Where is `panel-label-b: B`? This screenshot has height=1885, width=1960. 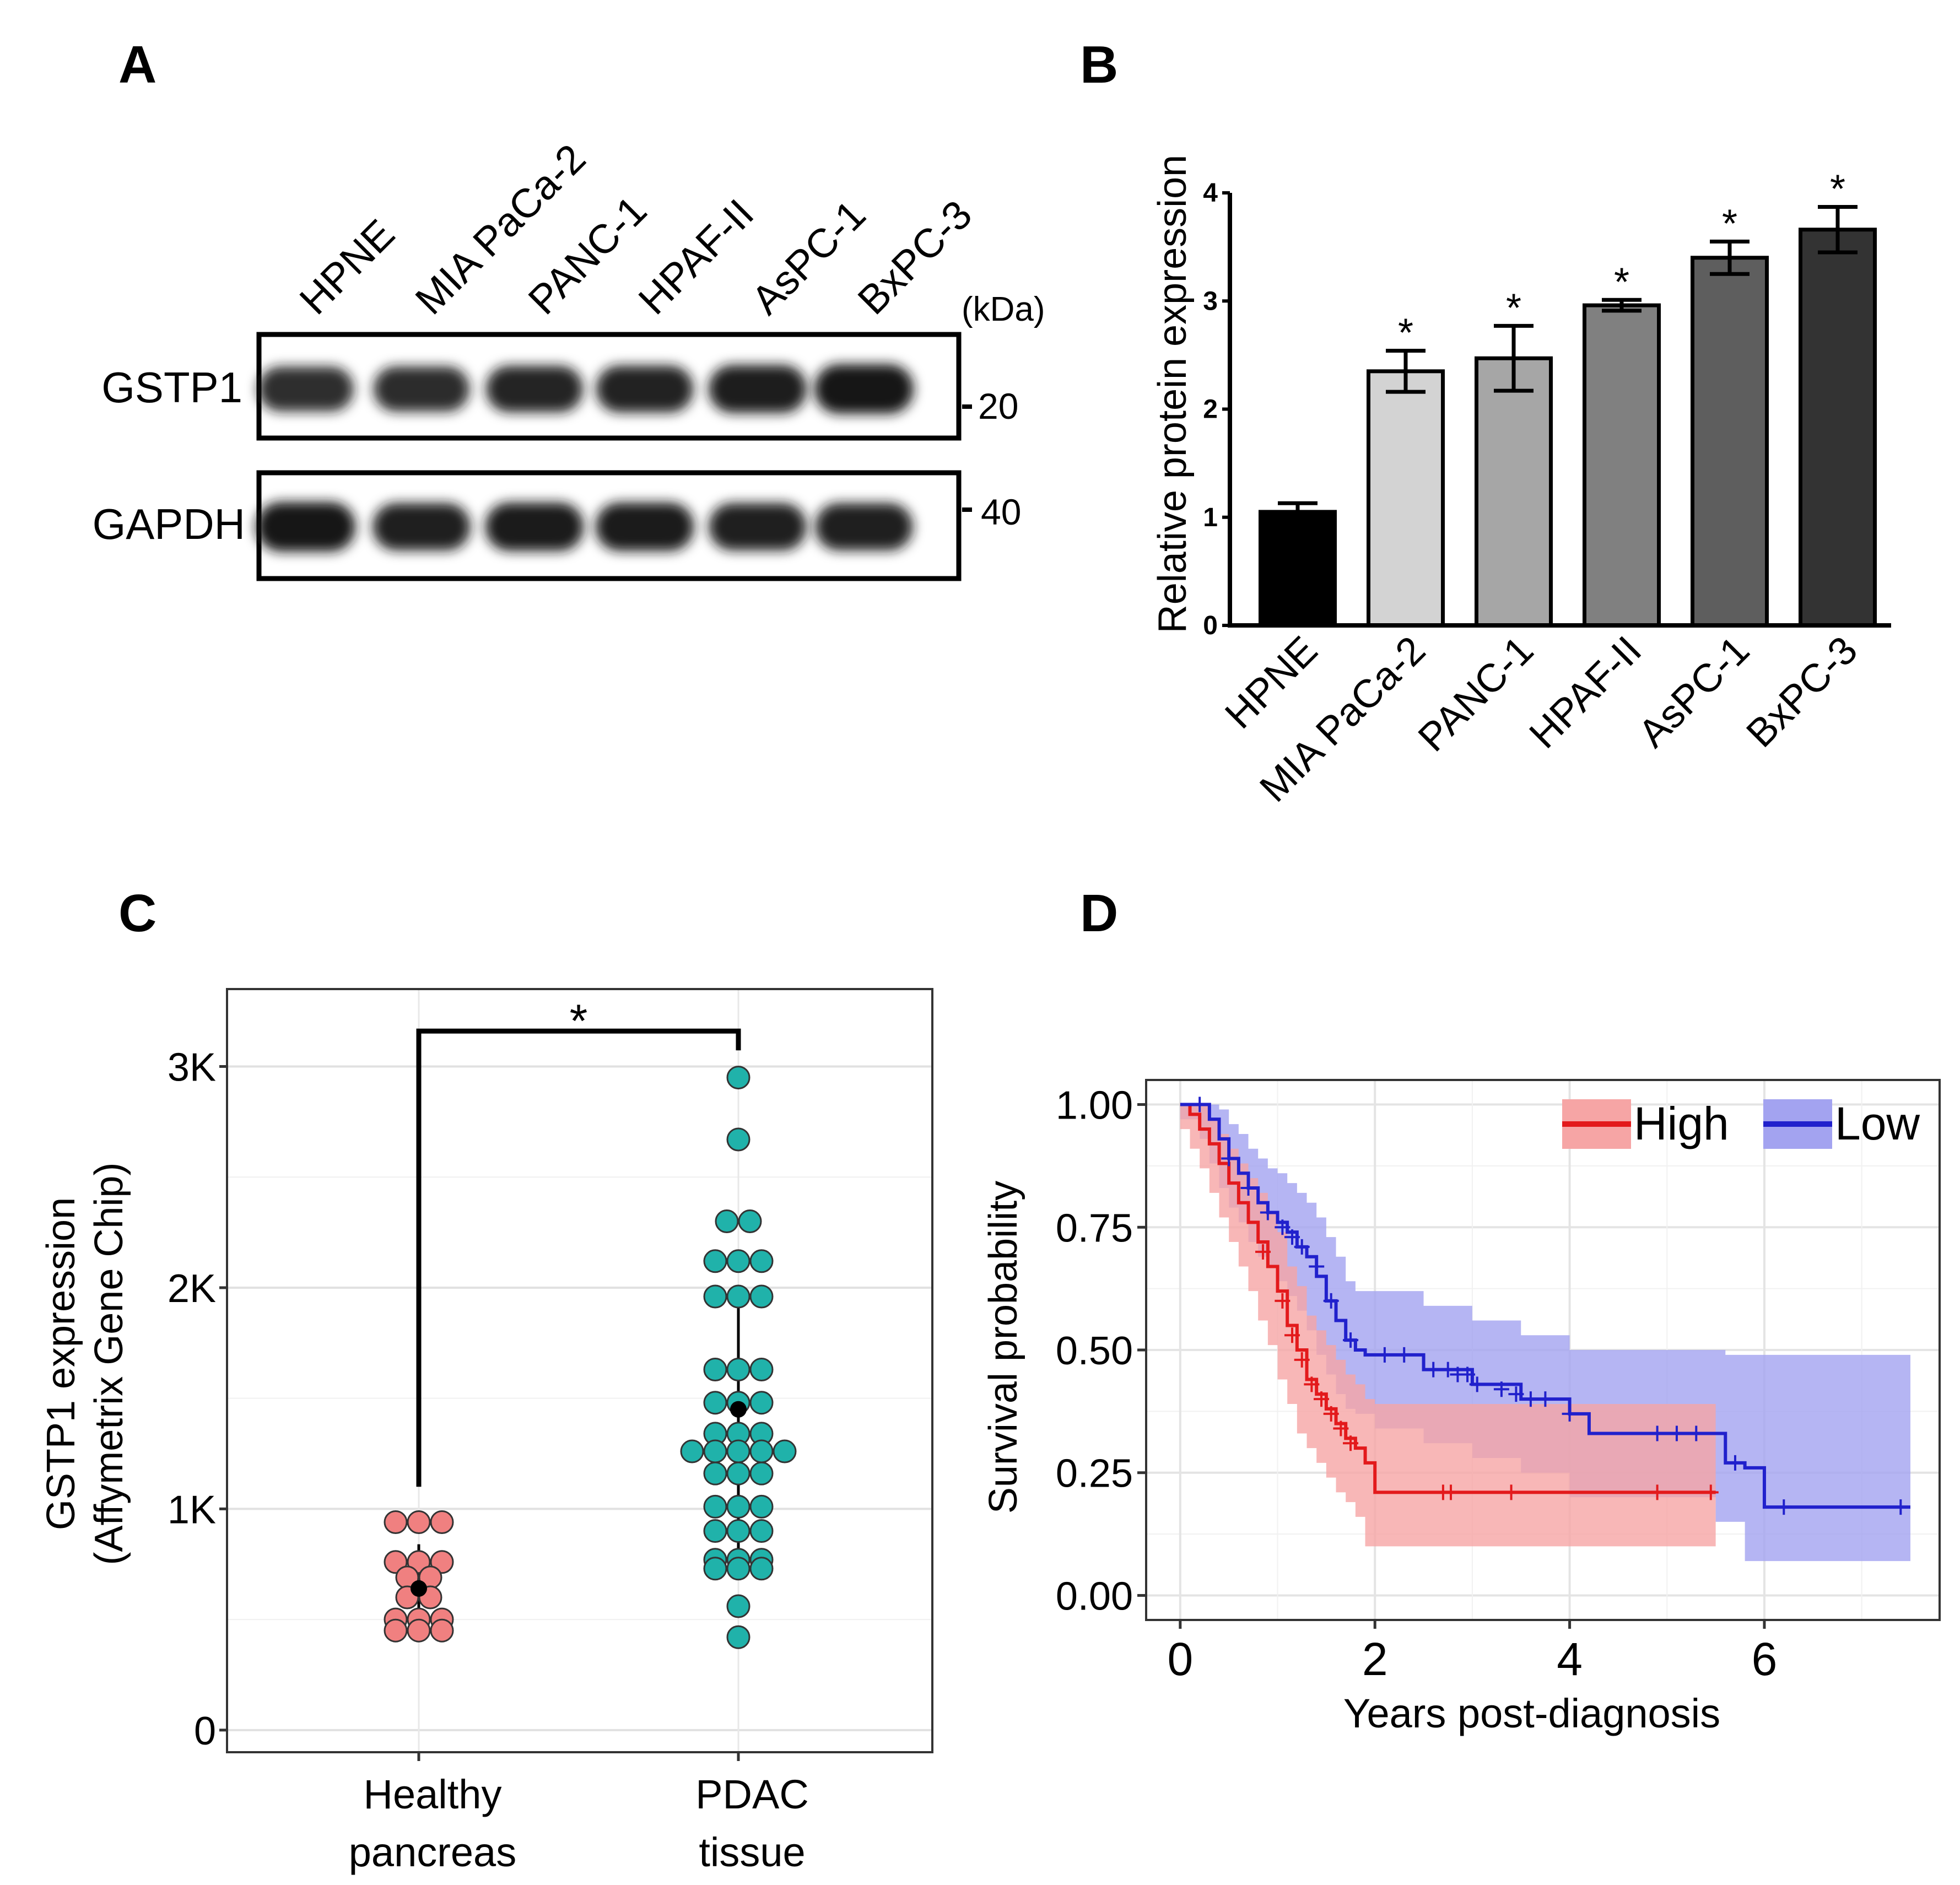 panel-label-b: B is located at coordinates (1099, 64).